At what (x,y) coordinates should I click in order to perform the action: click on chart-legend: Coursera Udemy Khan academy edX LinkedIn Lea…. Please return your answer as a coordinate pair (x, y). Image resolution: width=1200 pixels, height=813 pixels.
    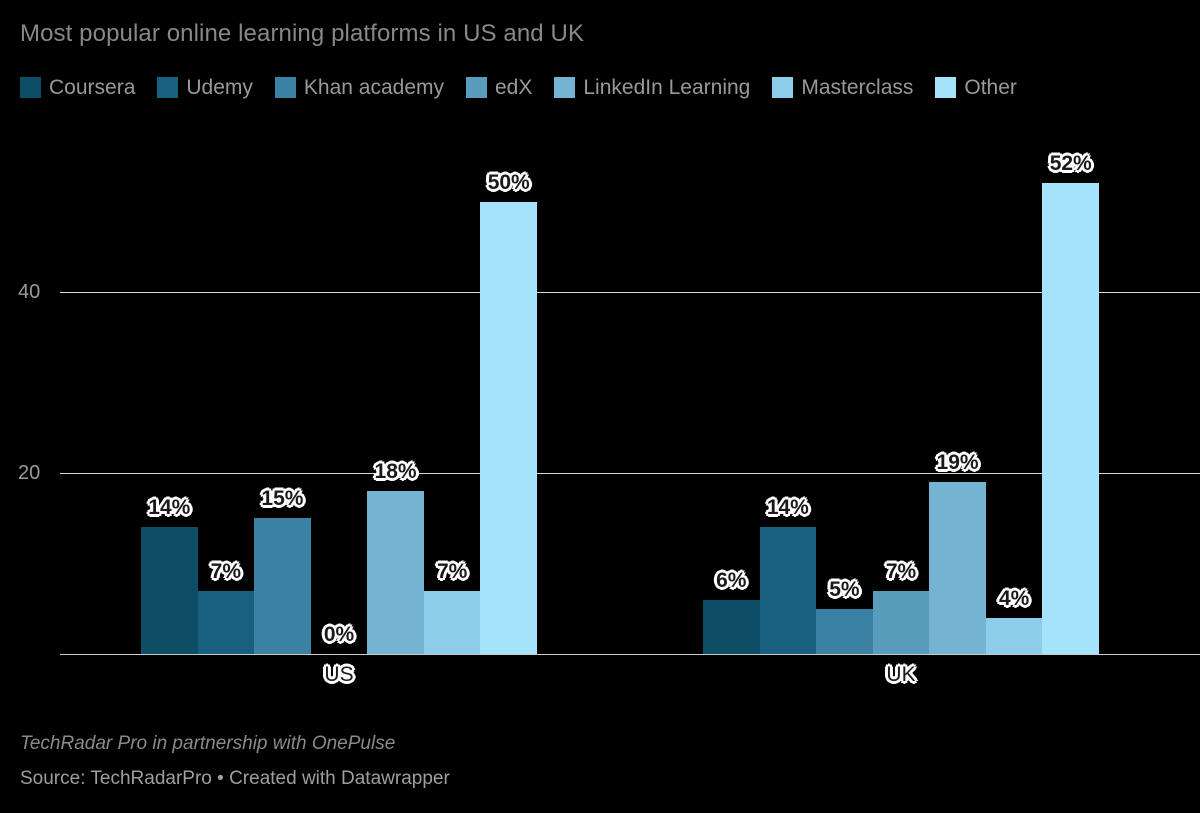
    Looking at the image, I should click on (529, 87).